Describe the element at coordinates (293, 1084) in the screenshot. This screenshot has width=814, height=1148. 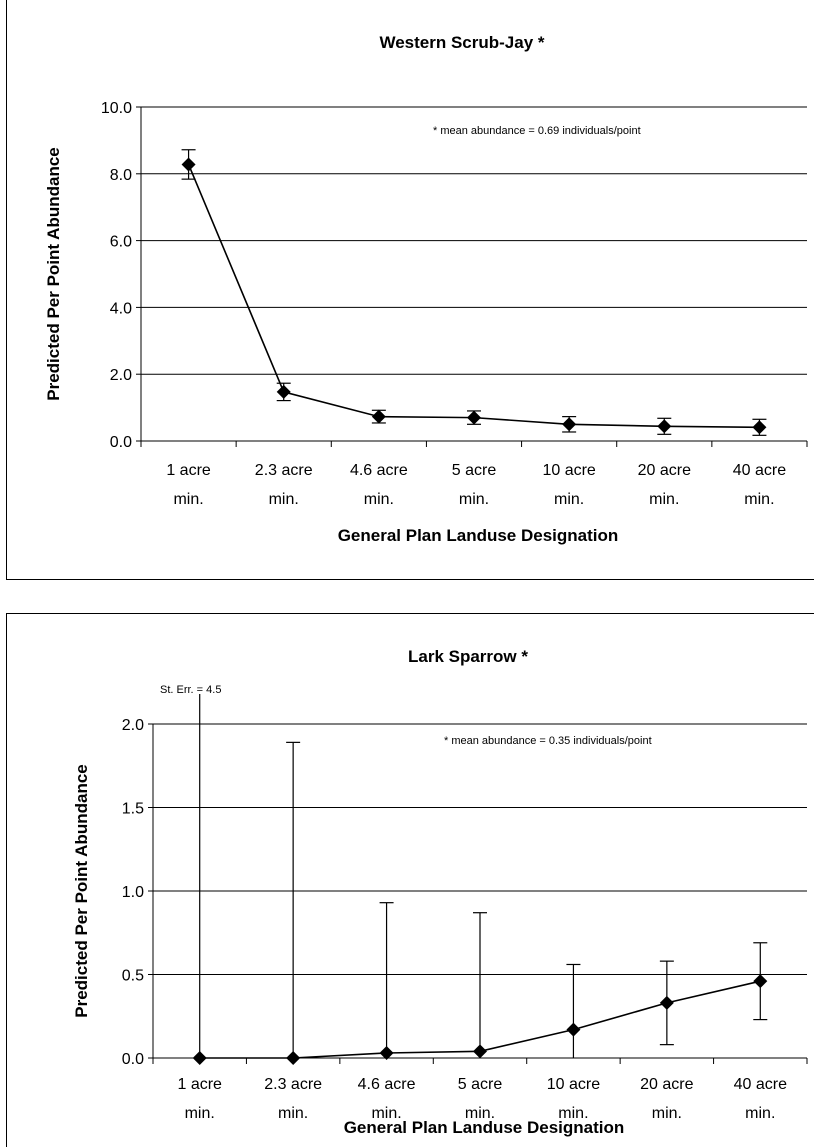
I see `chart2-x-tick-label: 2.3 acre` at that location.